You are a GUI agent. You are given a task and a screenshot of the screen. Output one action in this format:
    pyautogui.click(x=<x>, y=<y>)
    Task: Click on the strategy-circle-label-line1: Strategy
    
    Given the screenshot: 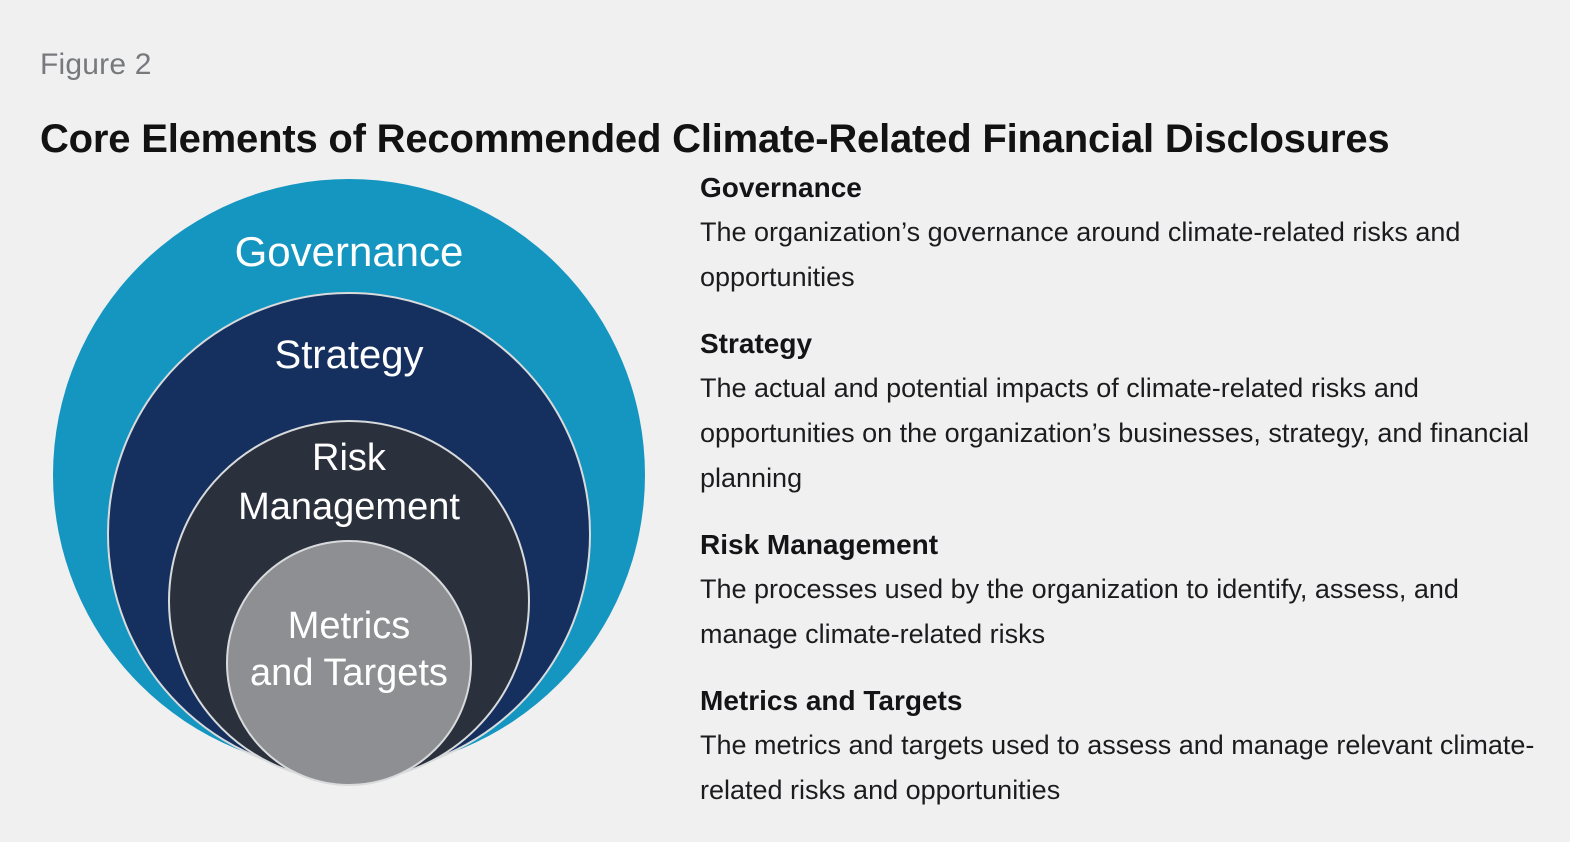 What is the action you would take?
    pyautogui.click(x=349, y=355)
    